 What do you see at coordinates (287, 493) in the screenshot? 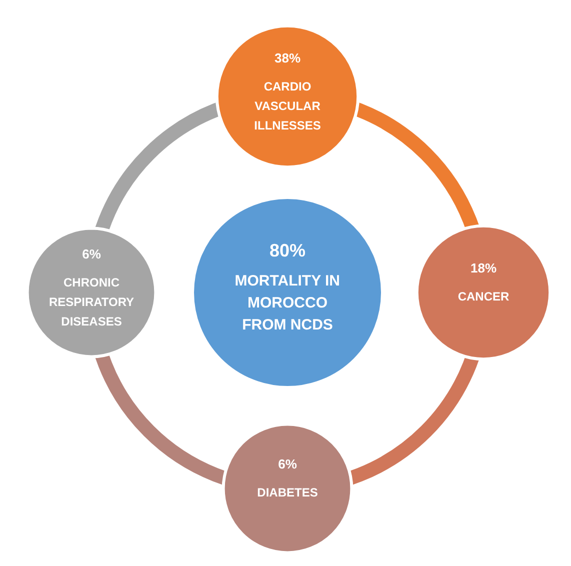
I see `category-label: DIABETES` at bounding box center [287, 493].